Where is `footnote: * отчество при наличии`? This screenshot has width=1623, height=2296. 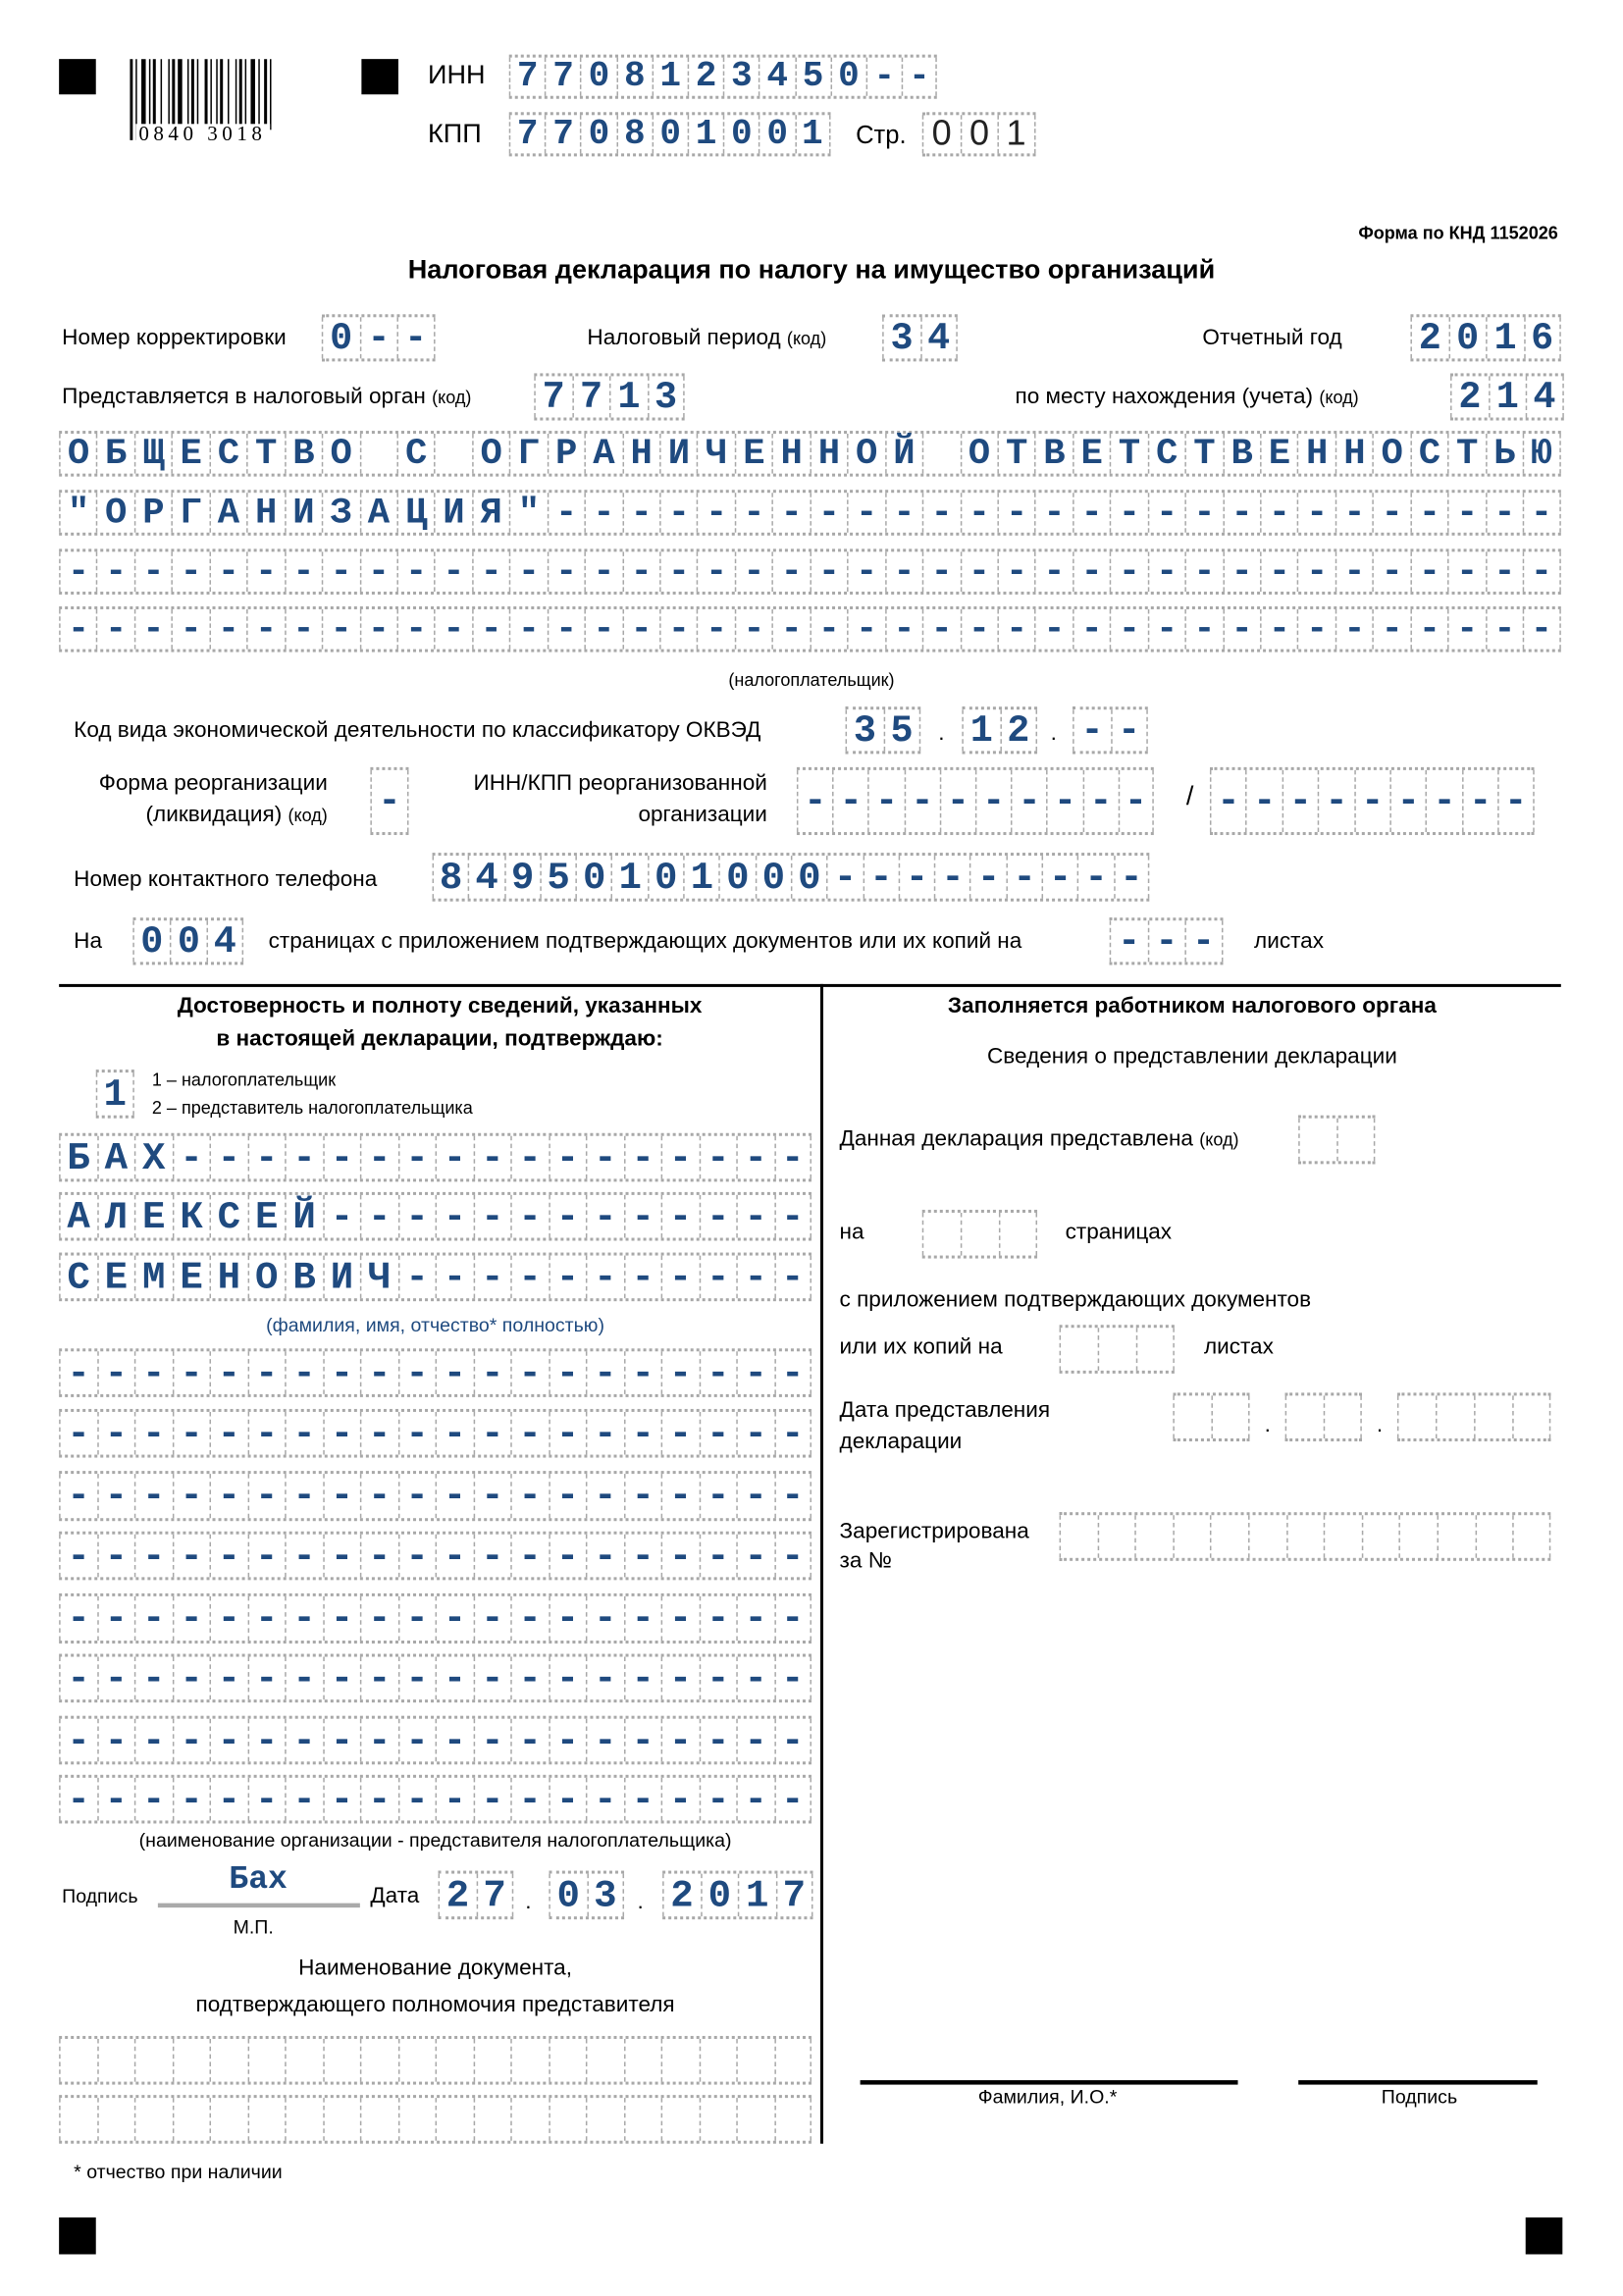 footnote: * отчество при наличии is located at coordinates (178, 2172).